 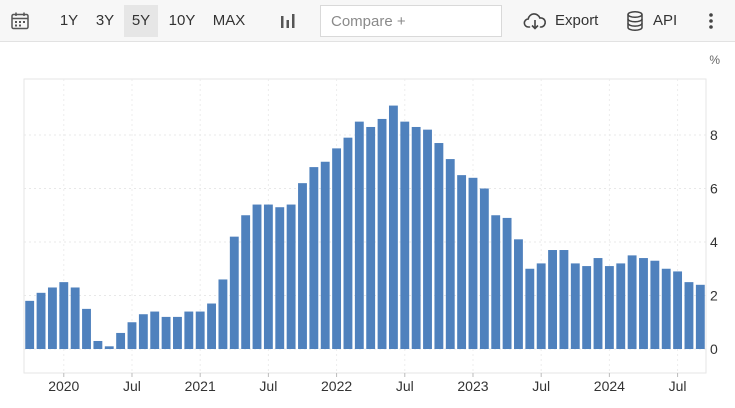 What do you see at coordinates (711, 21) in the screenshot?
I see `more-vertical-icon` at bounding box center [711, 21].